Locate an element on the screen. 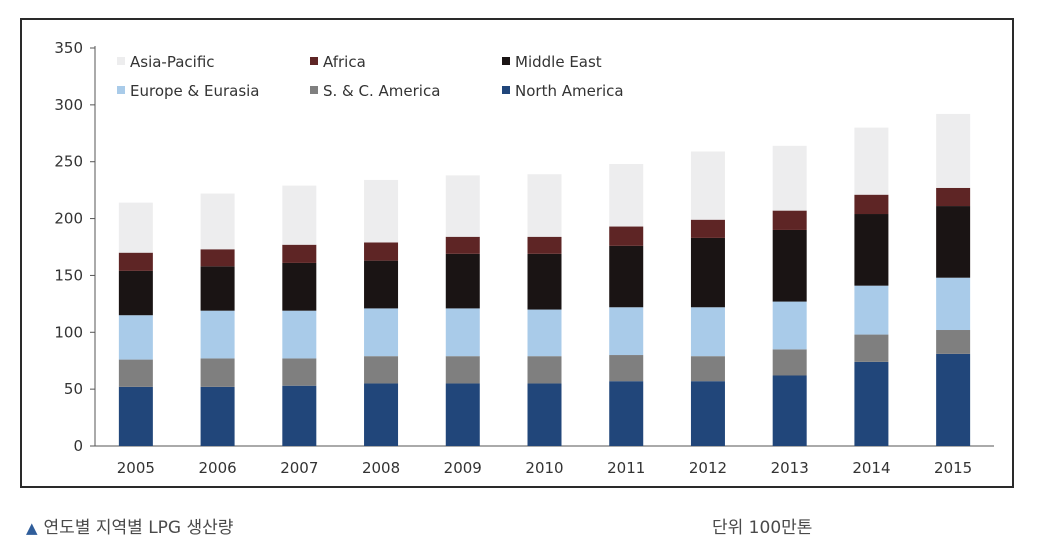 This screenshot has height=551, width=1048. y-tick-label: 300 is located at coordinates (68, 105).